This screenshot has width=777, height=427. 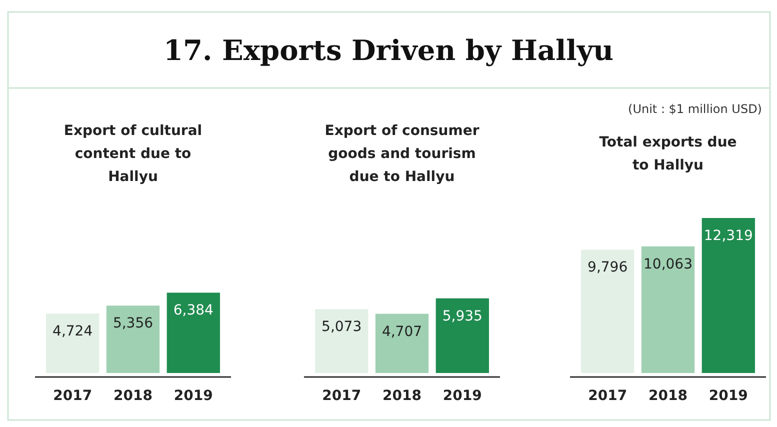 I want to click on data-label: 9,796, so click(x=608, y=268).